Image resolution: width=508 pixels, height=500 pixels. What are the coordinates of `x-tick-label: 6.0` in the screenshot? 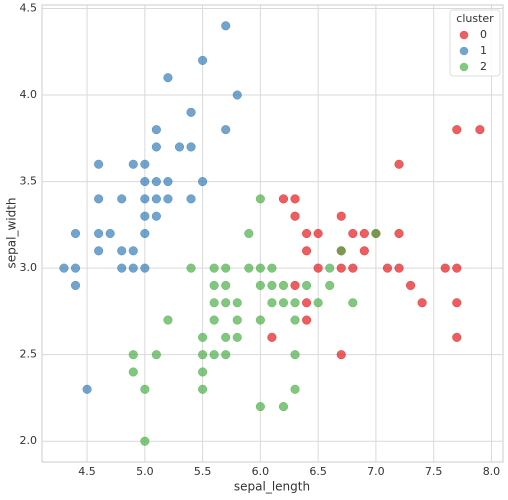 It's located at (261, 471).